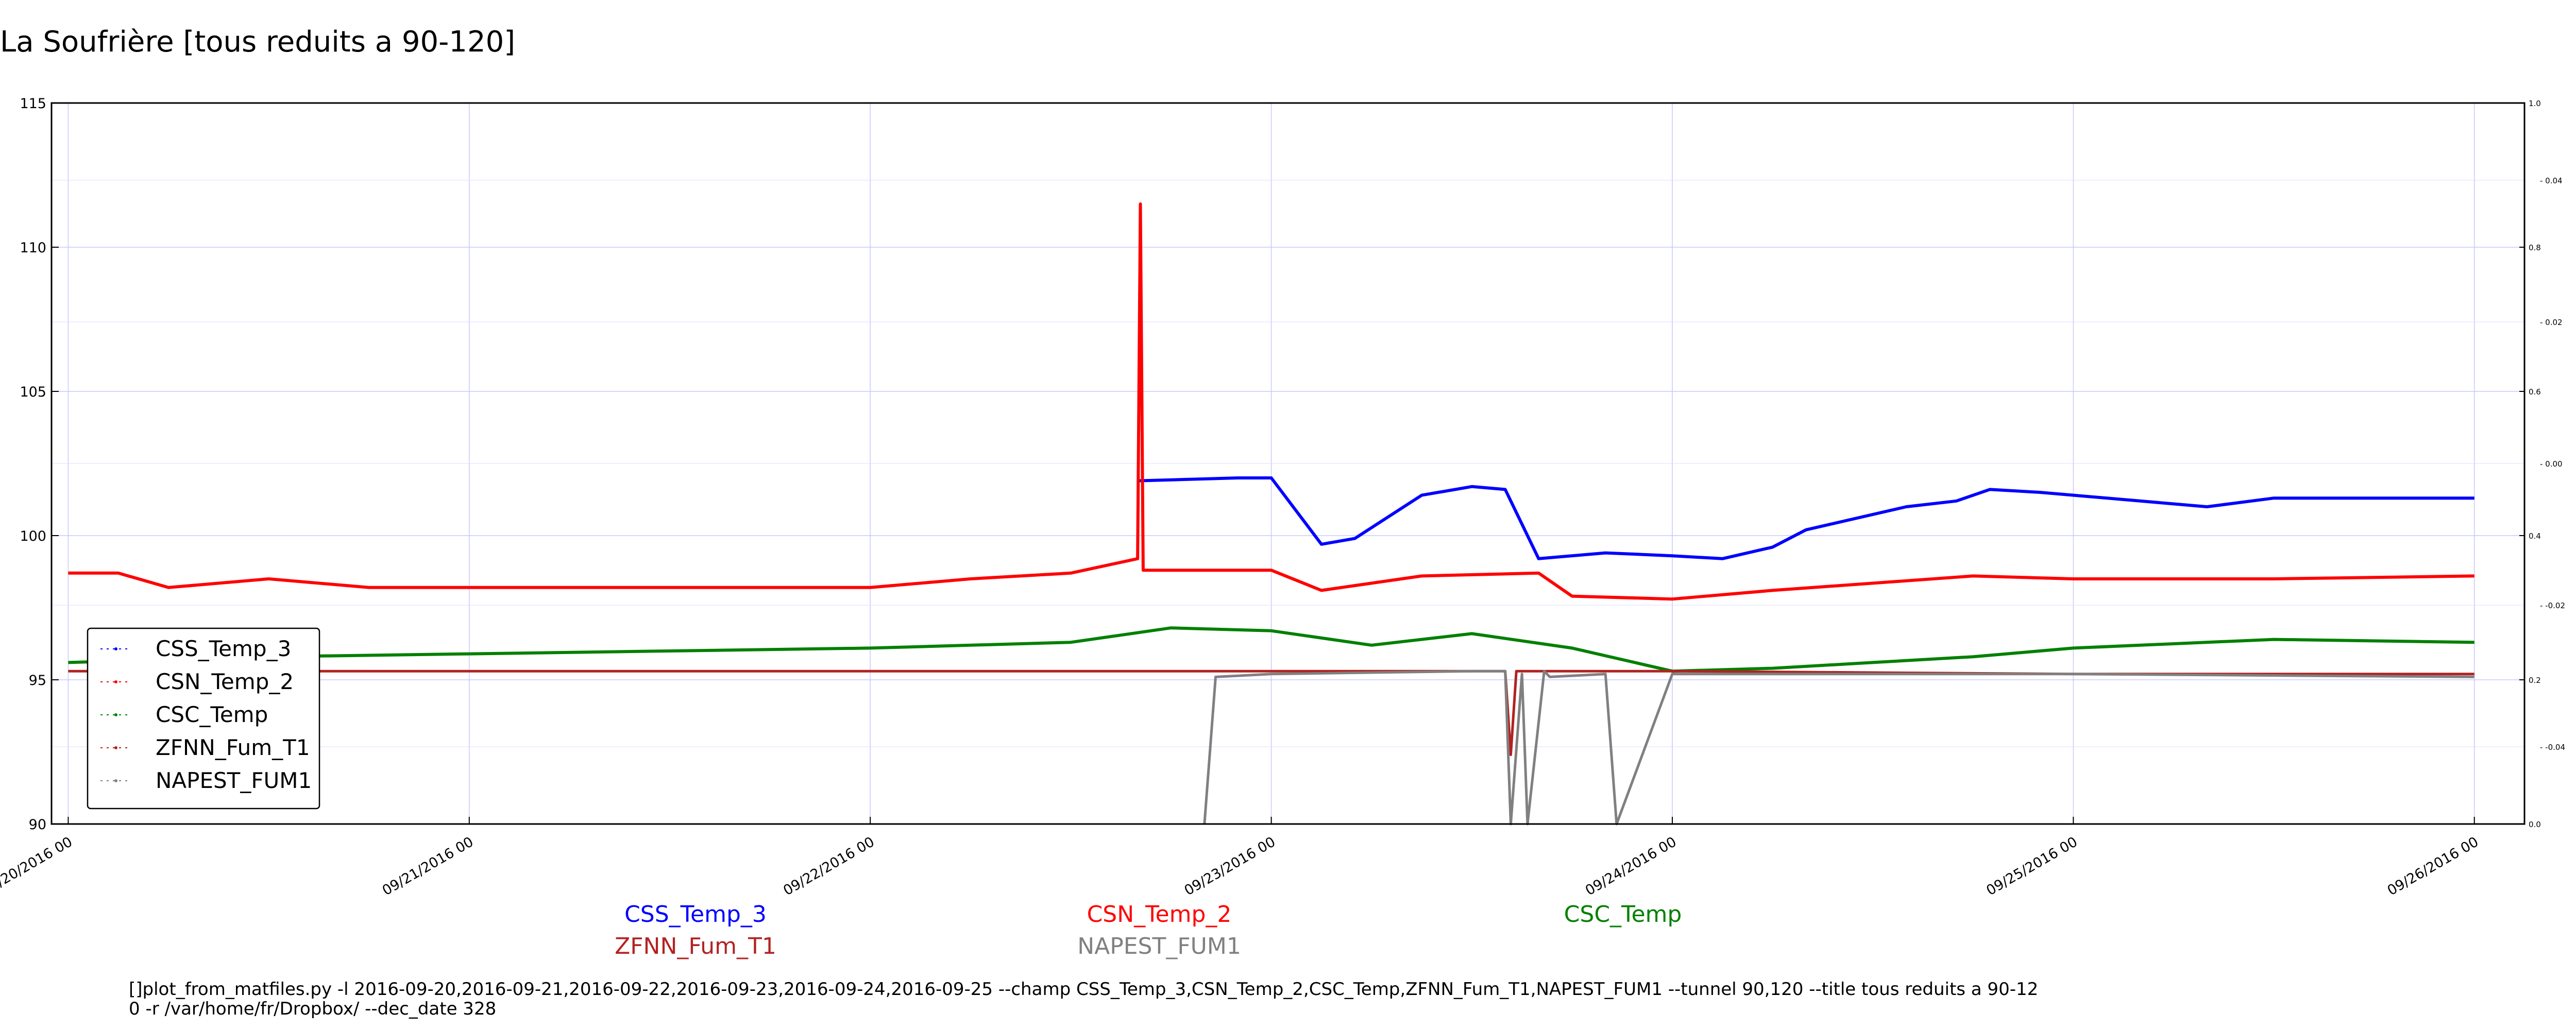 This screenshot has height=1030, width=2576. What do you see at coordinates (2551, 180) in the screenshot?
I see `right-inner-tick-label: - 0.04` at bounding box center [2551, 180].